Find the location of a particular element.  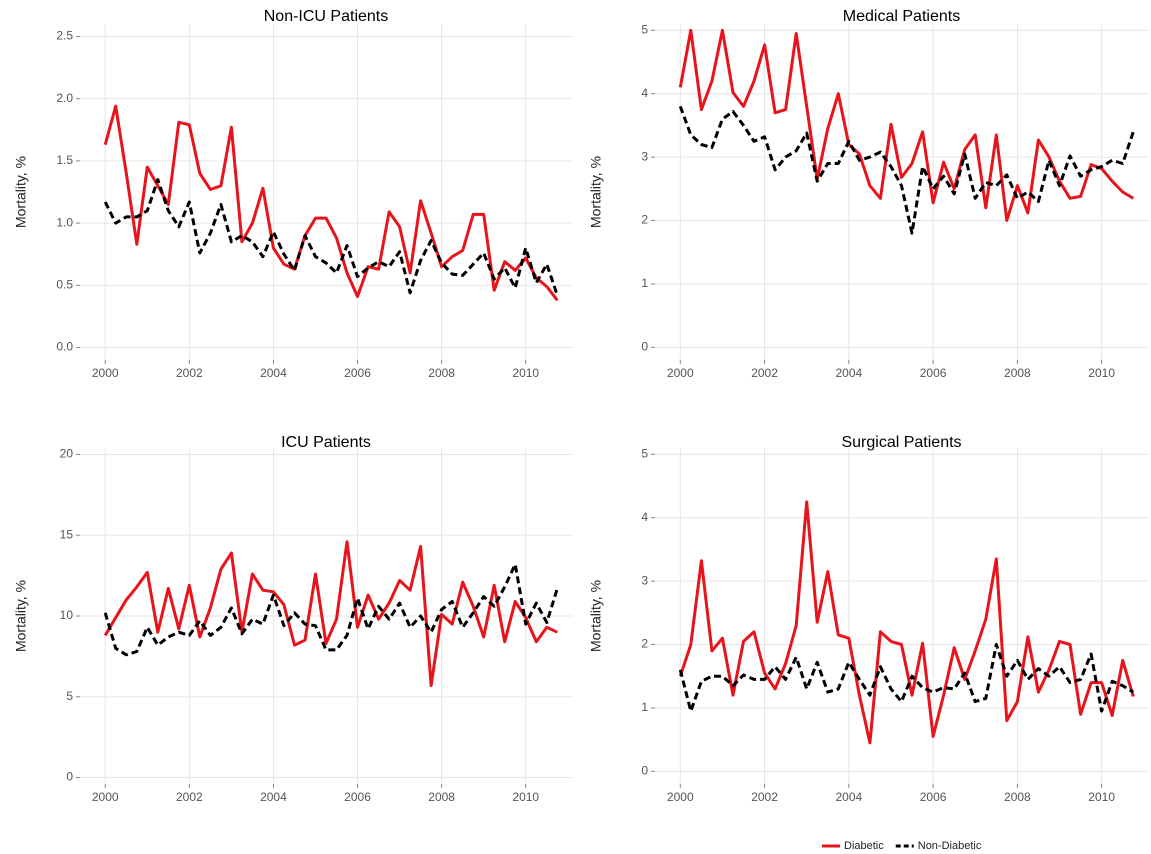

y-tick-label: 2.5 is located at coordinates (64, 36).